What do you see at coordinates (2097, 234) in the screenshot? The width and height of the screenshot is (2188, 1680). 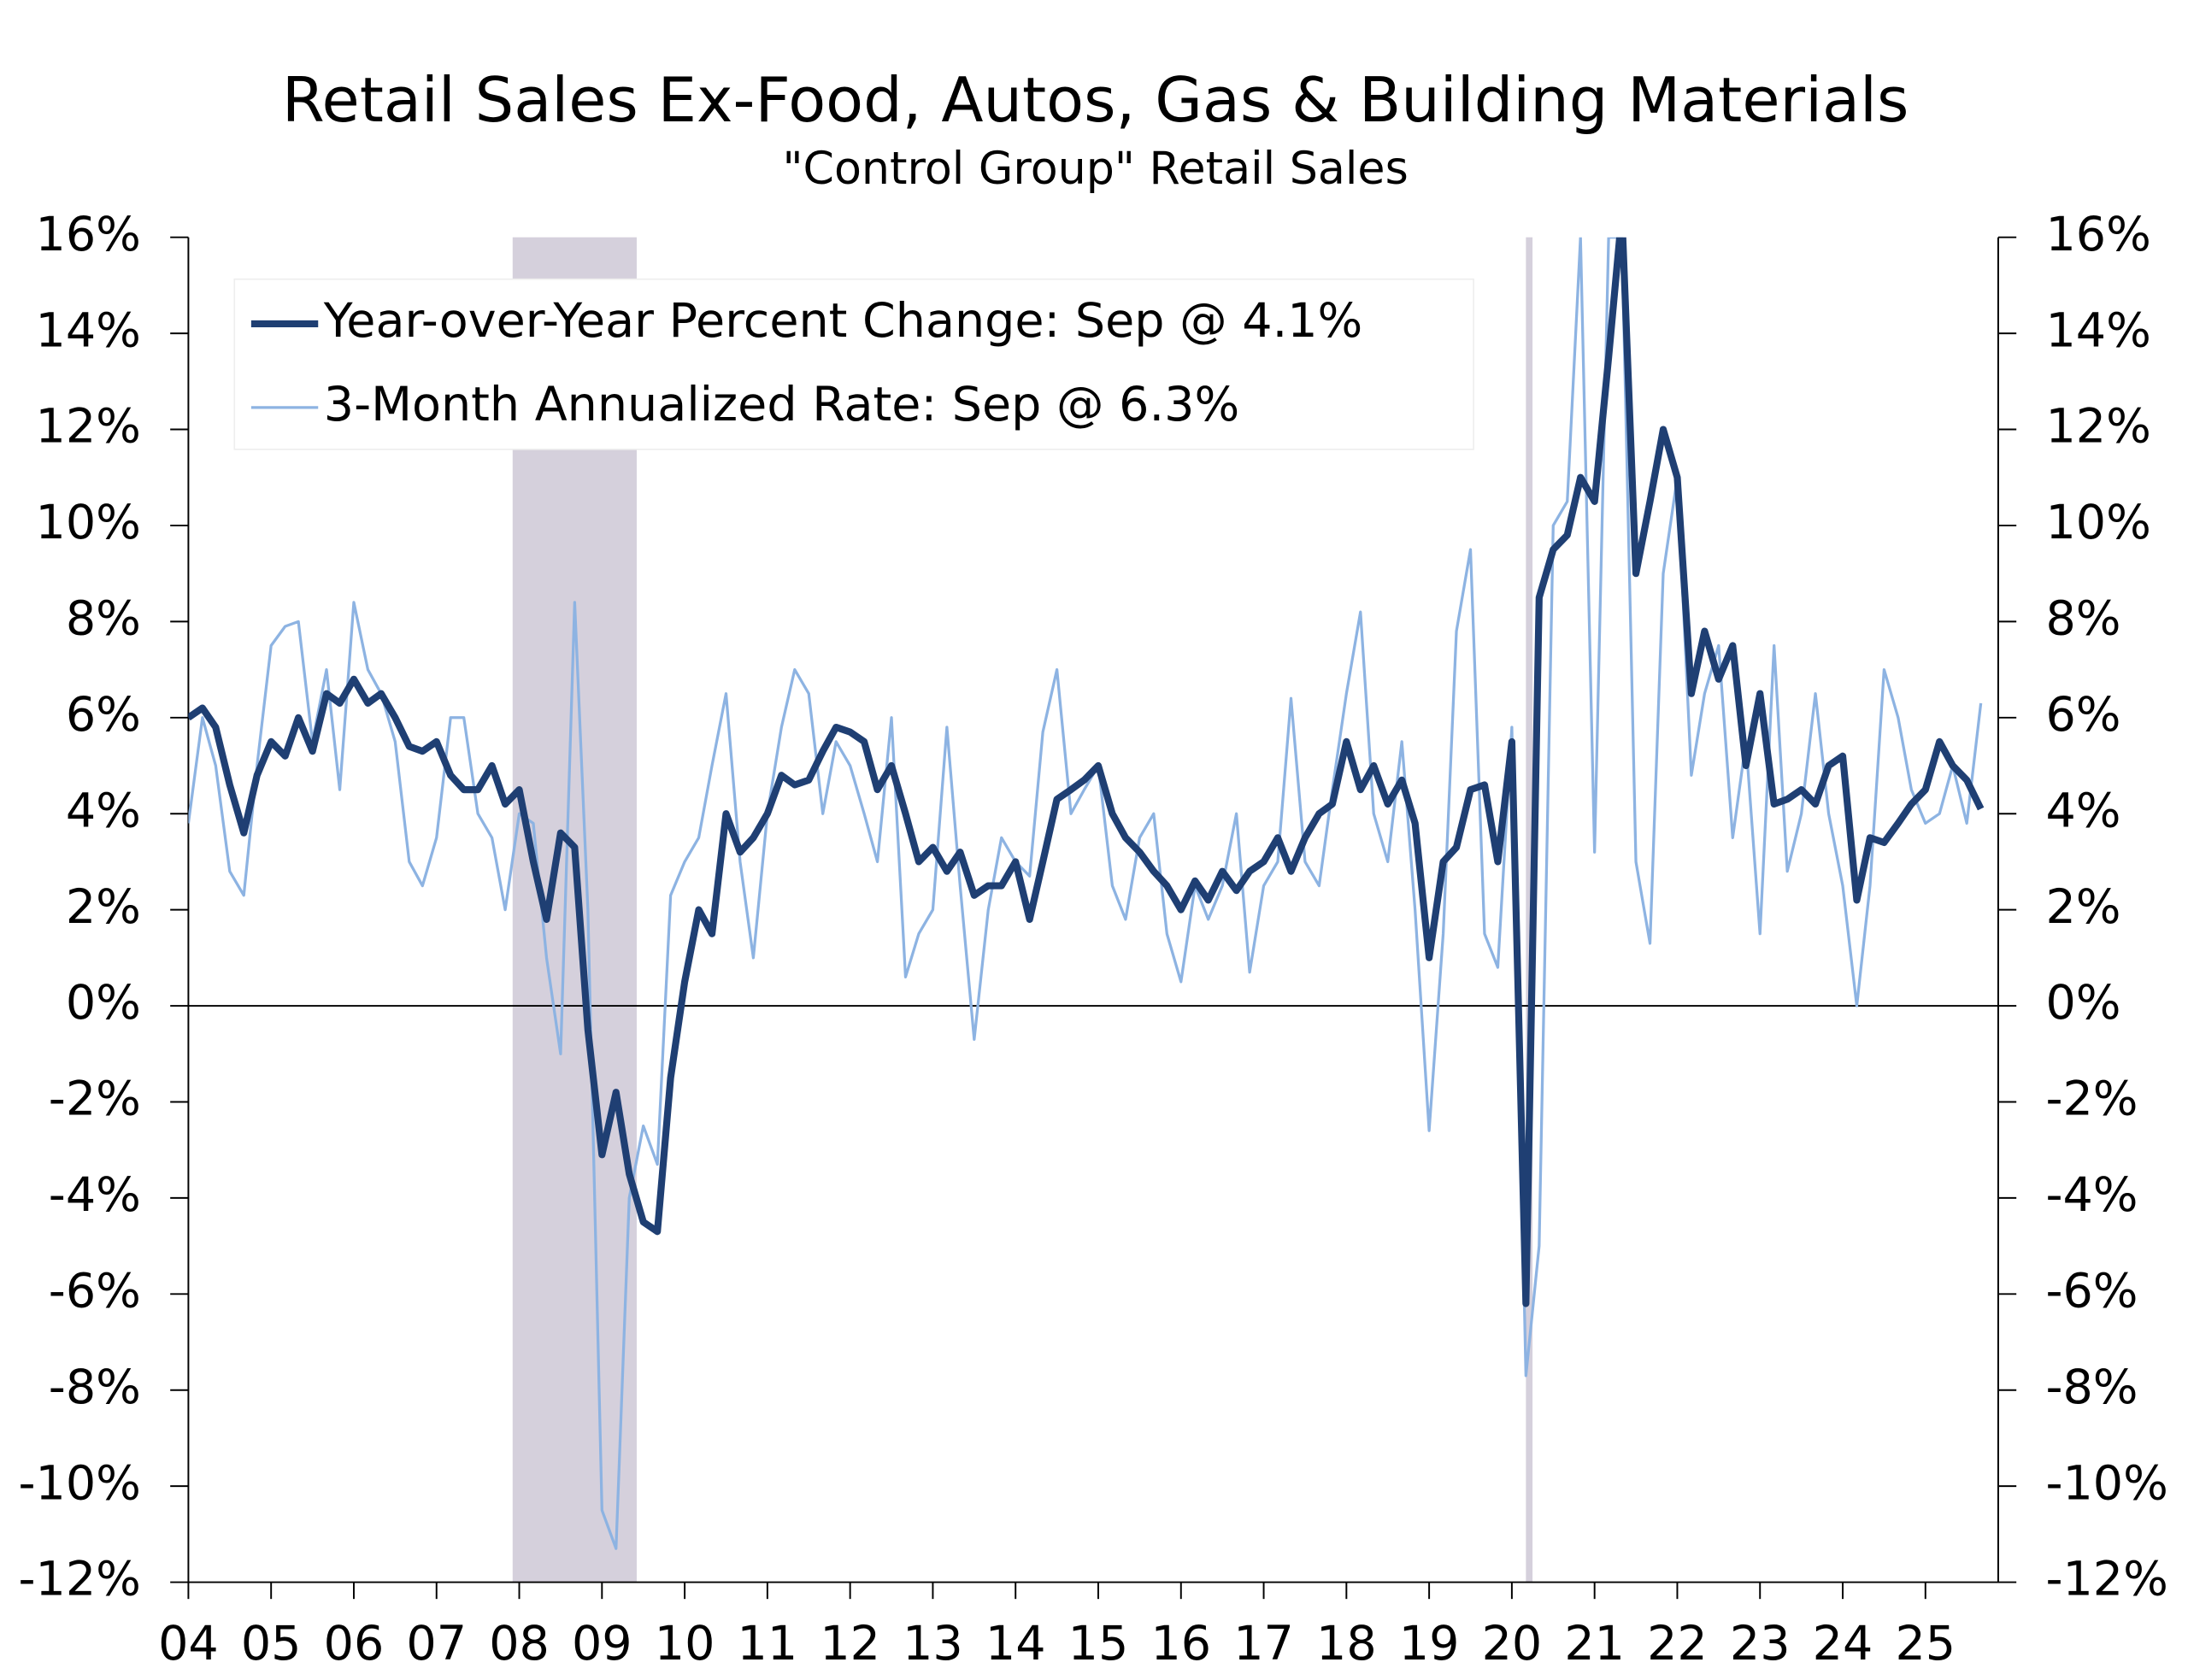 I see `y2-tick-label: 16%` at bounding box center [2097, 234].